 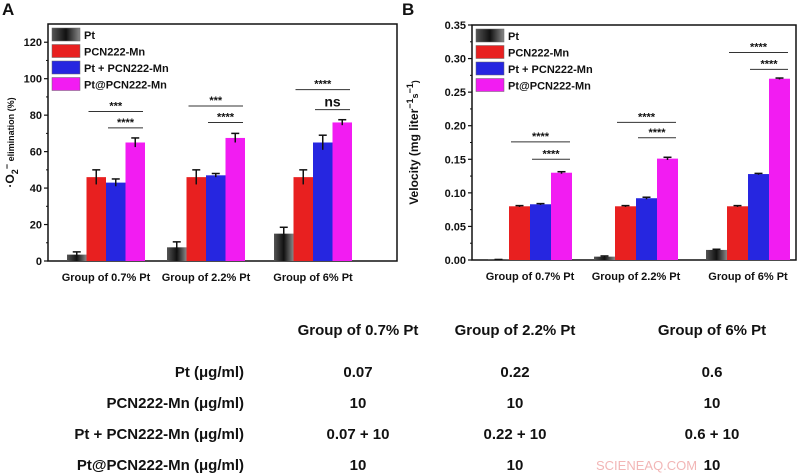 What do you see at coordinates (33, 80) in the screenshot?
I see `y-tick-label: 100` at bounding box center [33, 80].